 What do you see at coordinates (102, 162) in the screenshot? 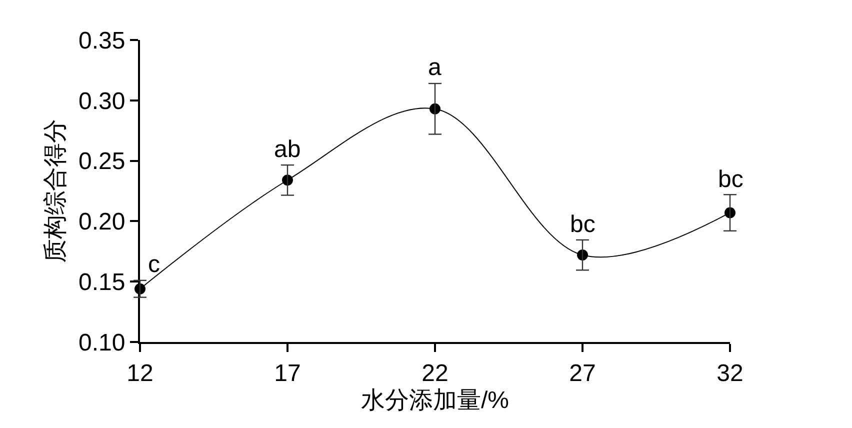
I see `y-tick-label: 0.25` at bounding box center [102, 162].